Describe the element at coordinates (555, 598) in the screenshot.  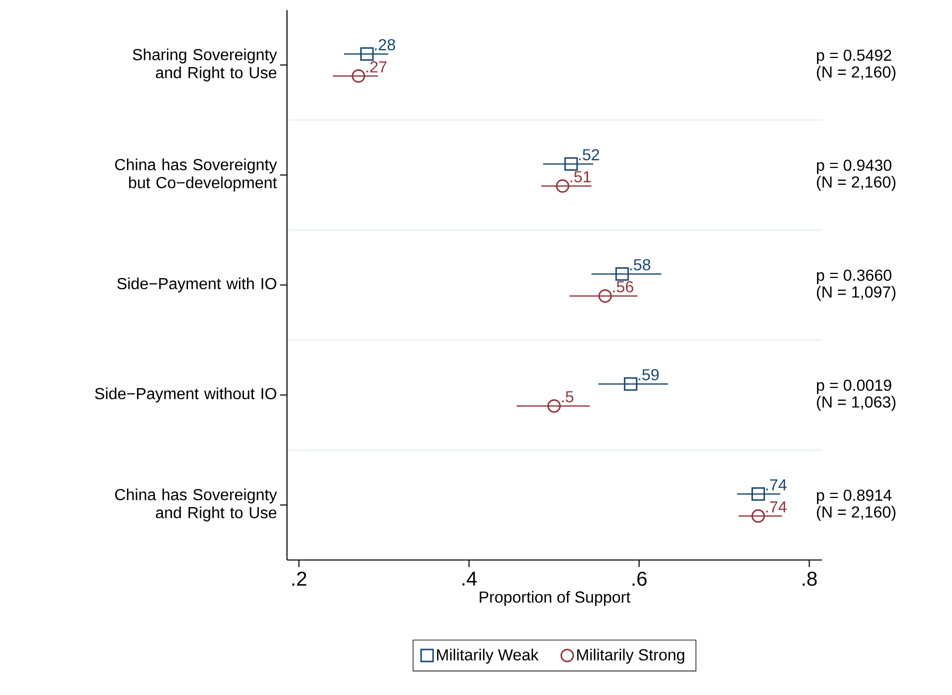
I see `x-axis-title: Proportion of Support` at that location.